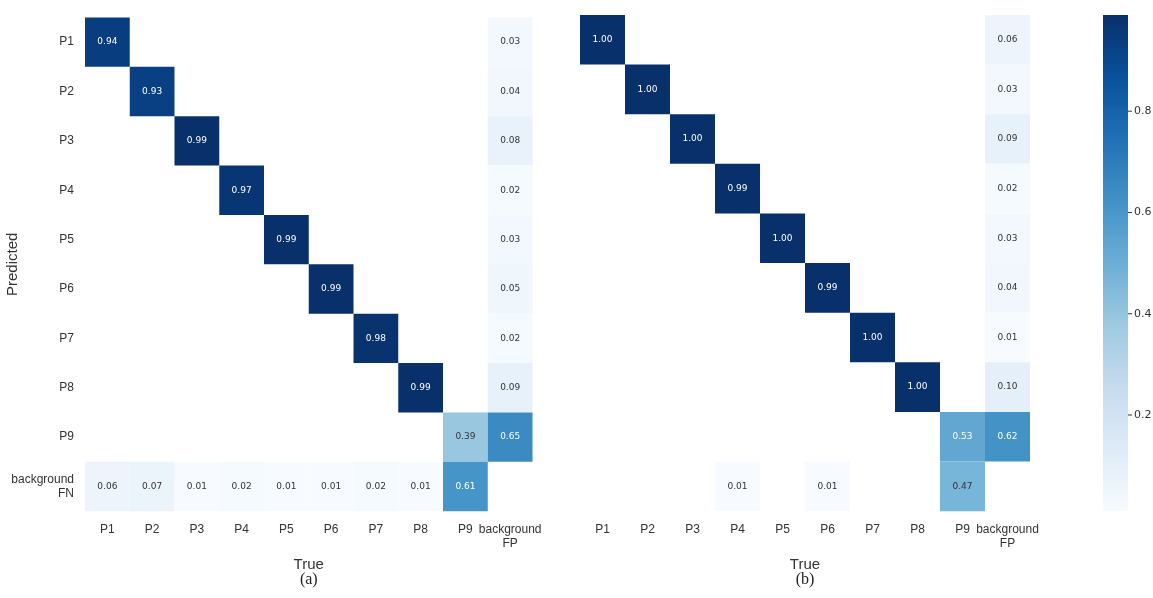  Describe the element at coordinates (1007, 436) in the screenshot. I see `data-label: 0.62` at that location.